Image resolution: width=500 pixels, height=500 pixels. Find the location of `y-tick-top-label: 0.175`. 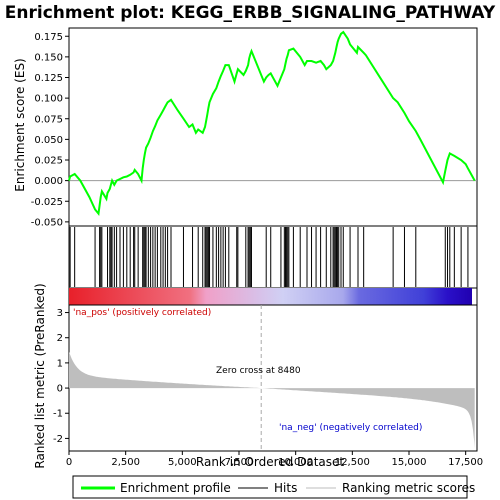

y-tick-top-label: 0.175 is located at coordinates (48, 37).